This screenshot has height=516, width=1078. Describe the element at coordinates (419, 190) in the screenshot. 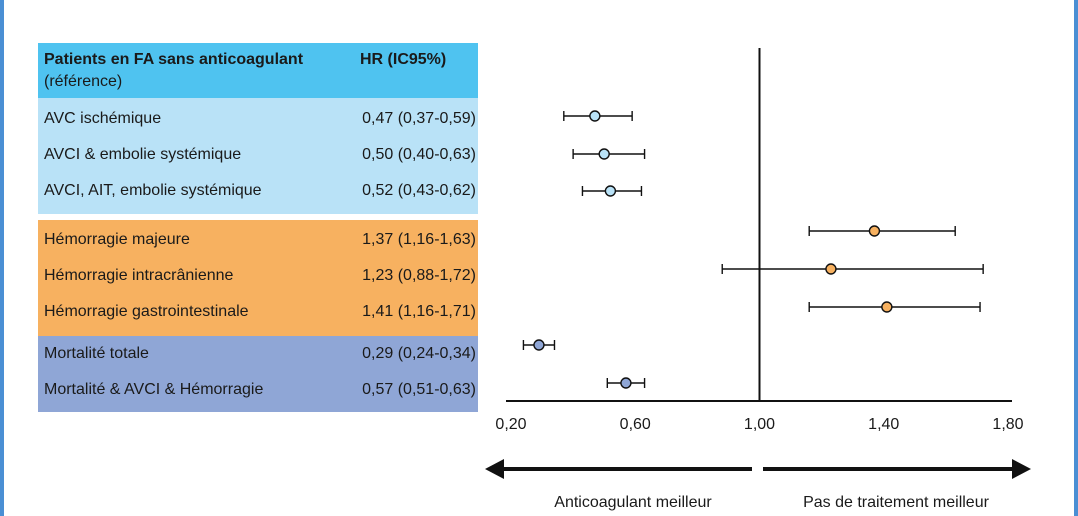

I see `row-hr: 0,52 (0,43-0,62)` at that location.